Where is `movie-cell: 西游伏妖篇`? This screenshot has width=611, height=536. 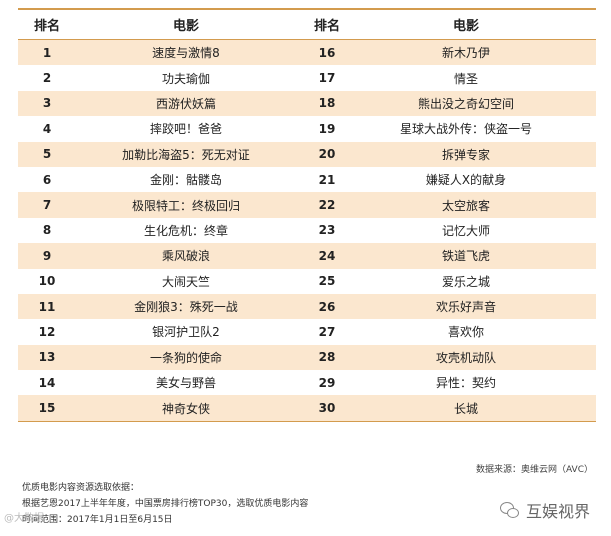 movie-cell: 西游伏妖篇 is located at coordinates (185, 103).